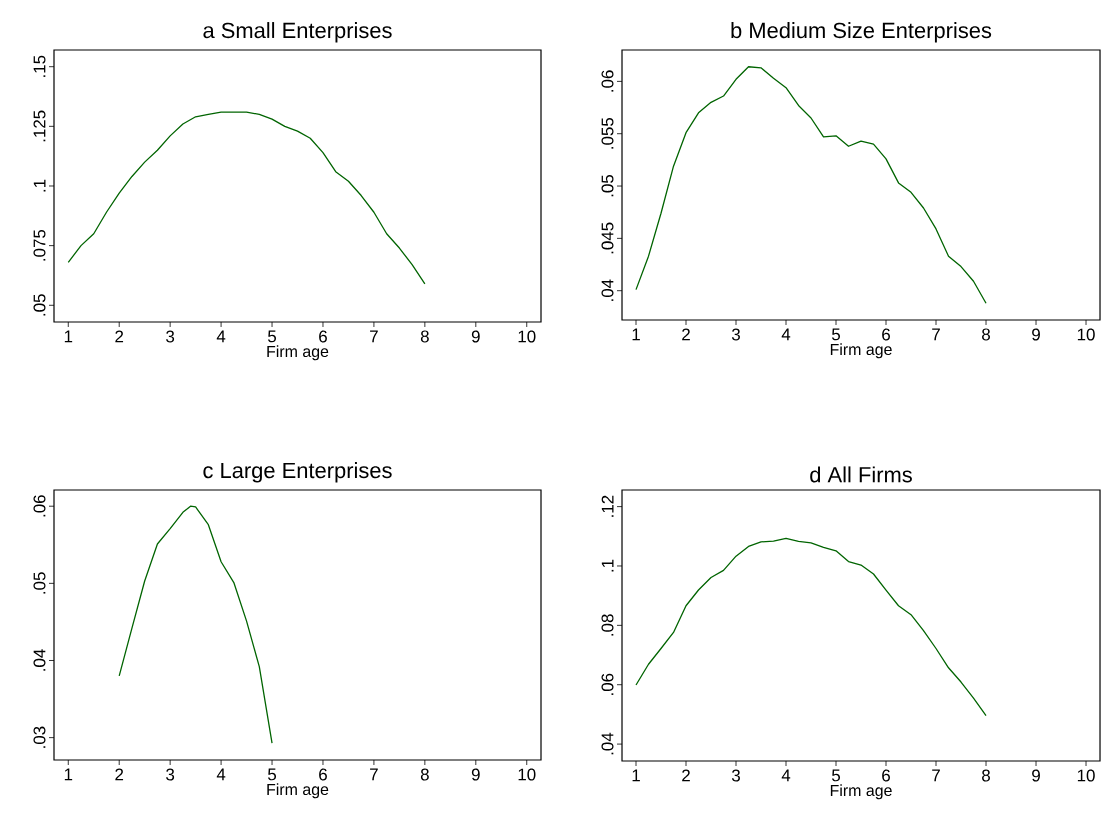 The image size is (1105, 829). What do you see at coordinates (607, 506) in the screenshot?
I see `y-tick-label: .12` at bounding box center [607, 506].